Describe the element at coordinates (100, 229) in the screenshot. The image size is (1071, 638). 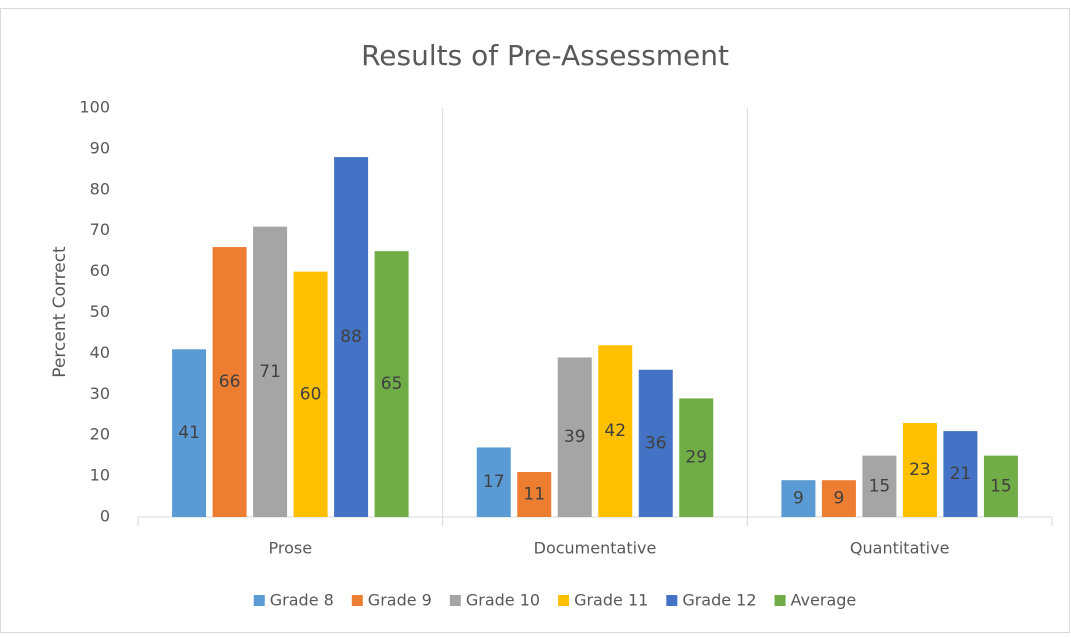
I see `y-tick-label: 70` at that location.